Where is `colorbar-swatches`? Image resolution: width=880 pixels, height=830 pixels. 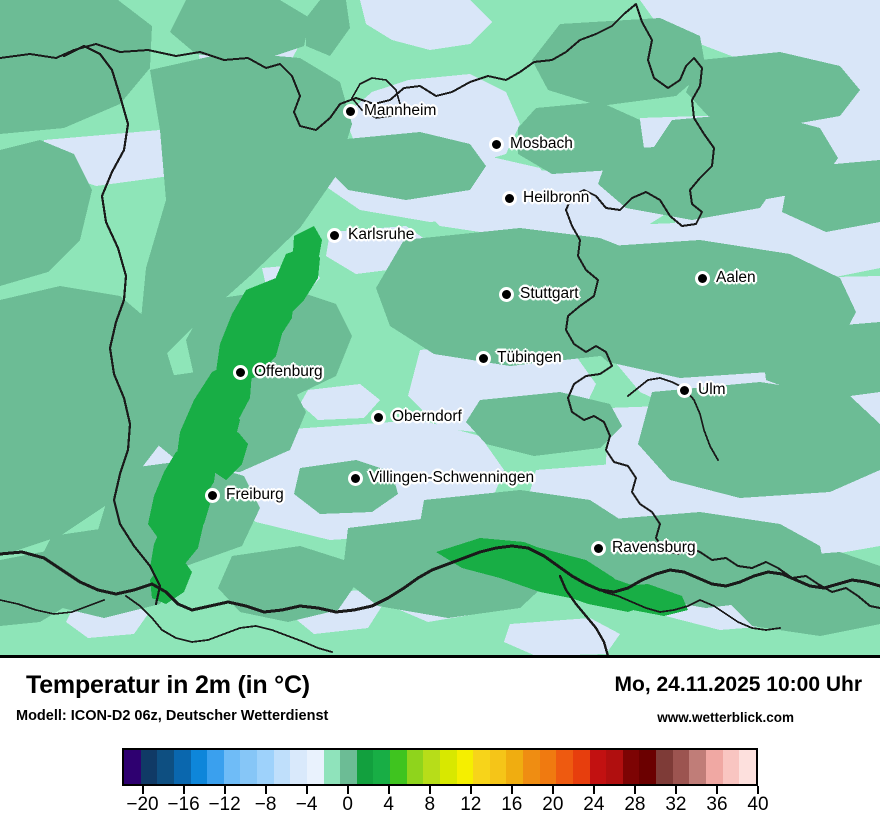 colorbar-swatches is located at coordinates (440, 767).